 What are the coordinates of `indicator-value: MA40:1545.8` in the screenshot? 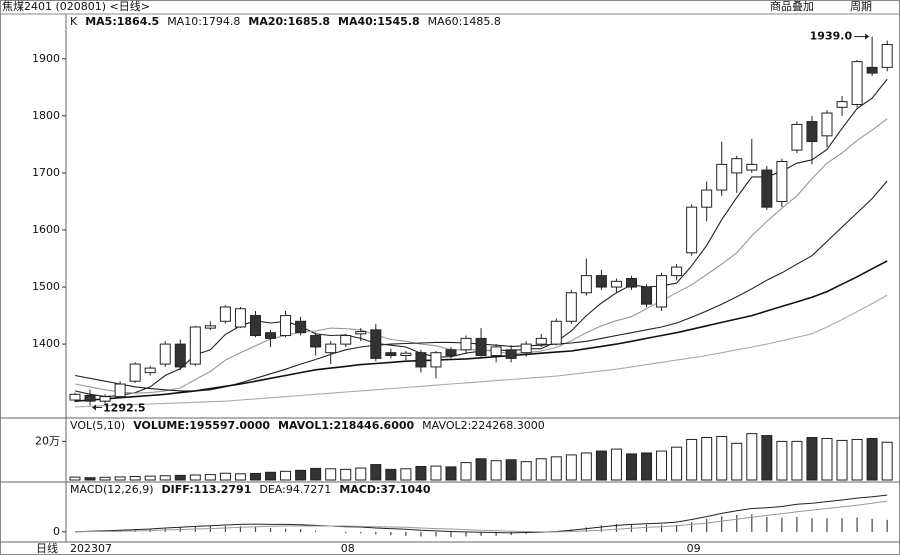 It's located at (379, 21).